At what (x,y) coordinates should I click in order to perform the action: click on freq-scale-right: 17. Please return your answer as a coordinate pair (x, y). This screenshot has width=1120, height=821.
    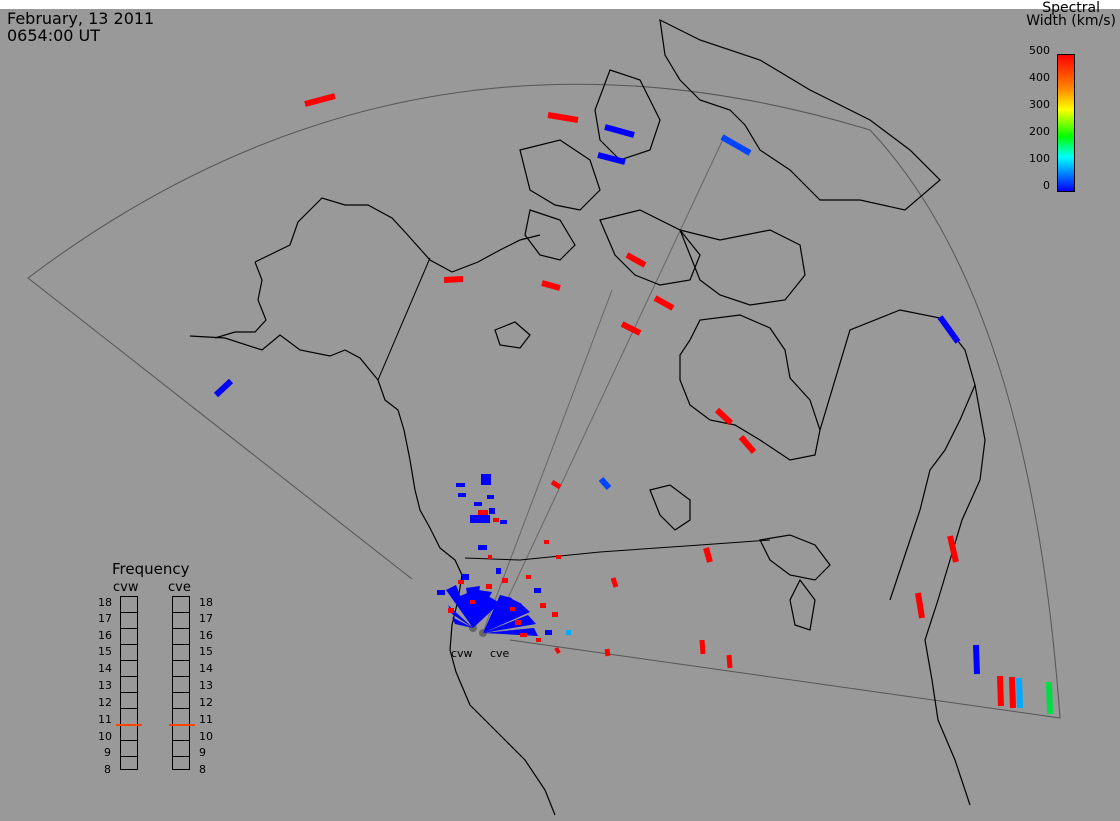
    Looking at the image, I should click on (206, 618).